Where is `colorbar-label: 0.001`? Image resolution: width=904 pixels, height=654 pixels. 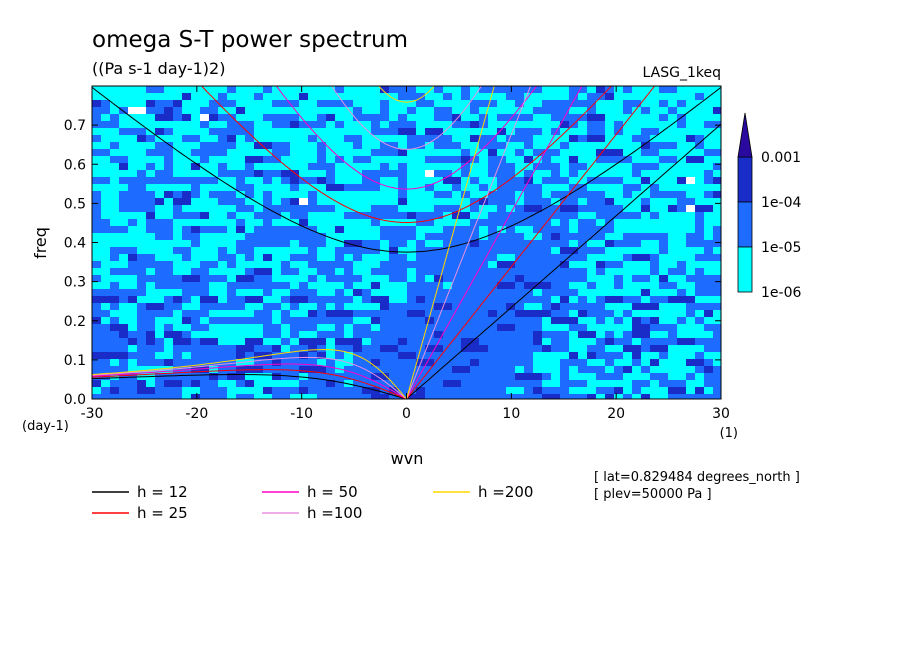
colorbar-label: 0.001 is located at coordinates (781, 158).